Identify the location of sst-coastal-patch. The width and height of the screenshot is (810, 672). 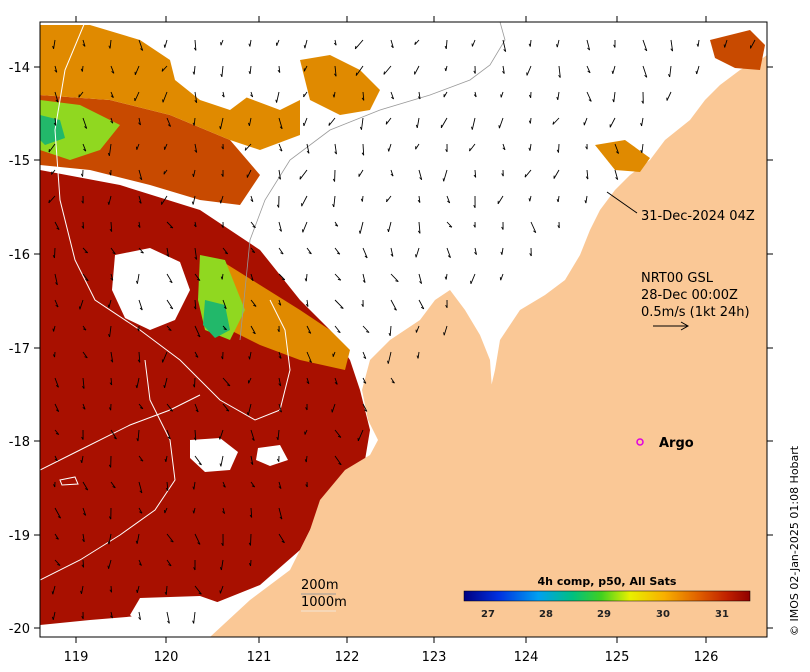
(622, 156).